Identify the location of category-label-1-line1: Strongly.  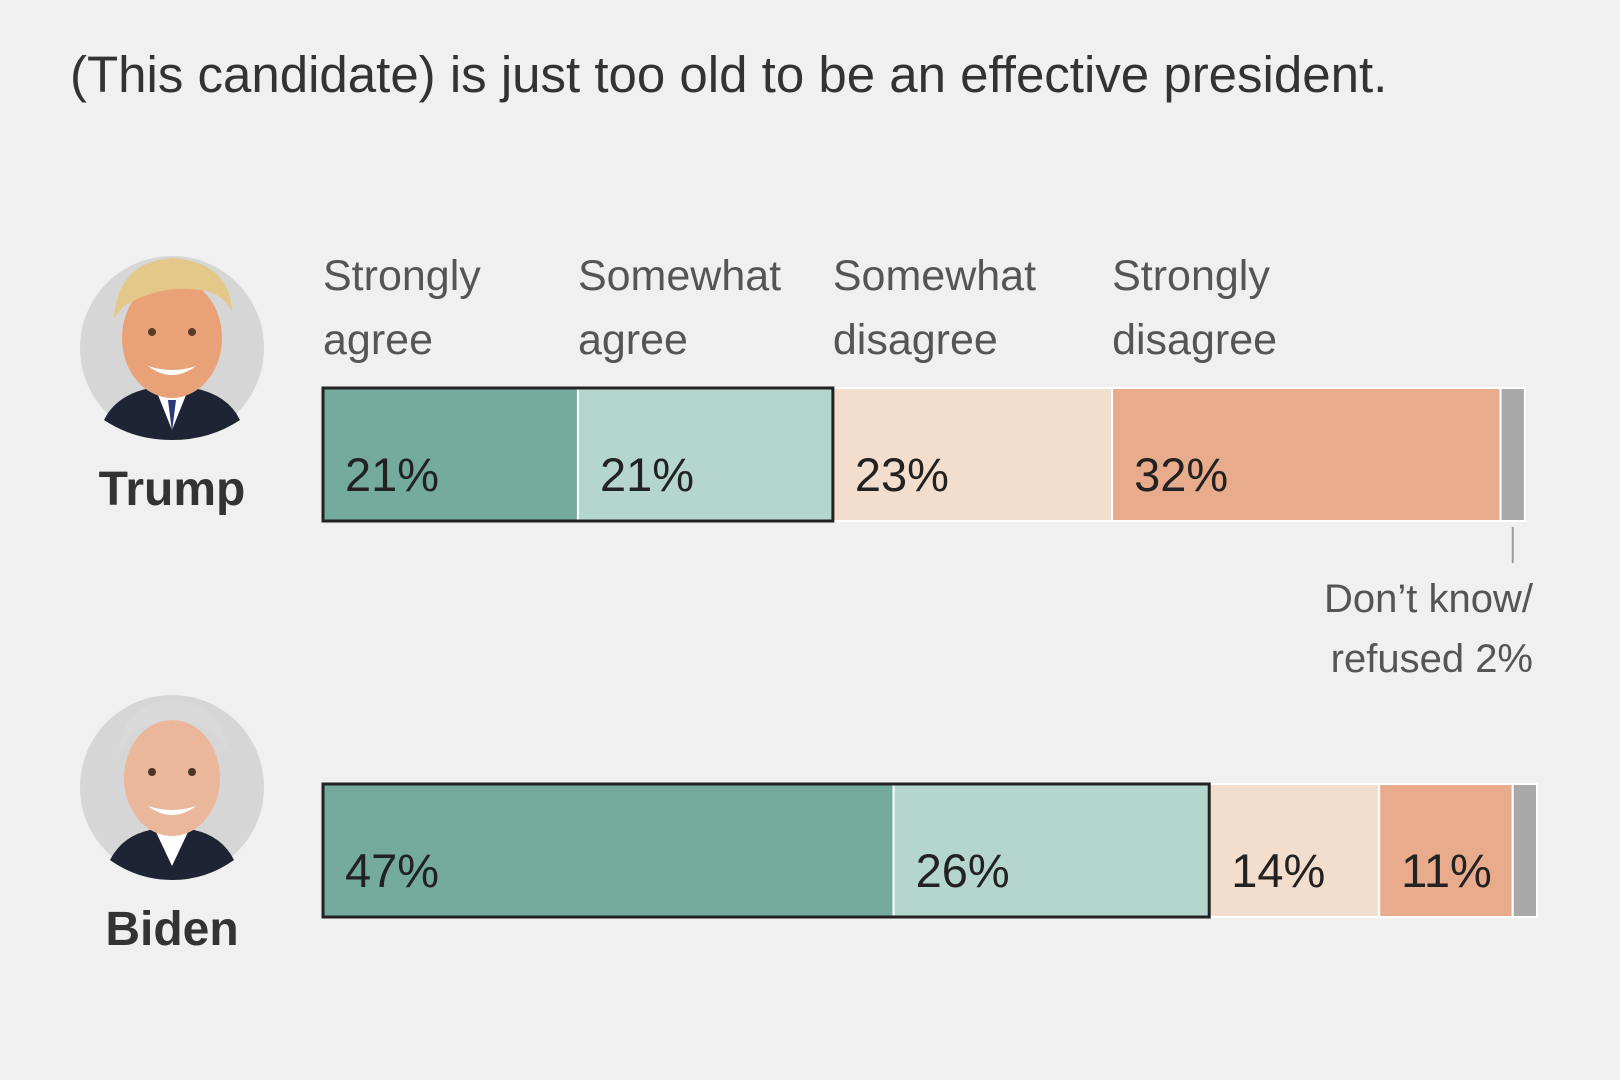
(402, 276).